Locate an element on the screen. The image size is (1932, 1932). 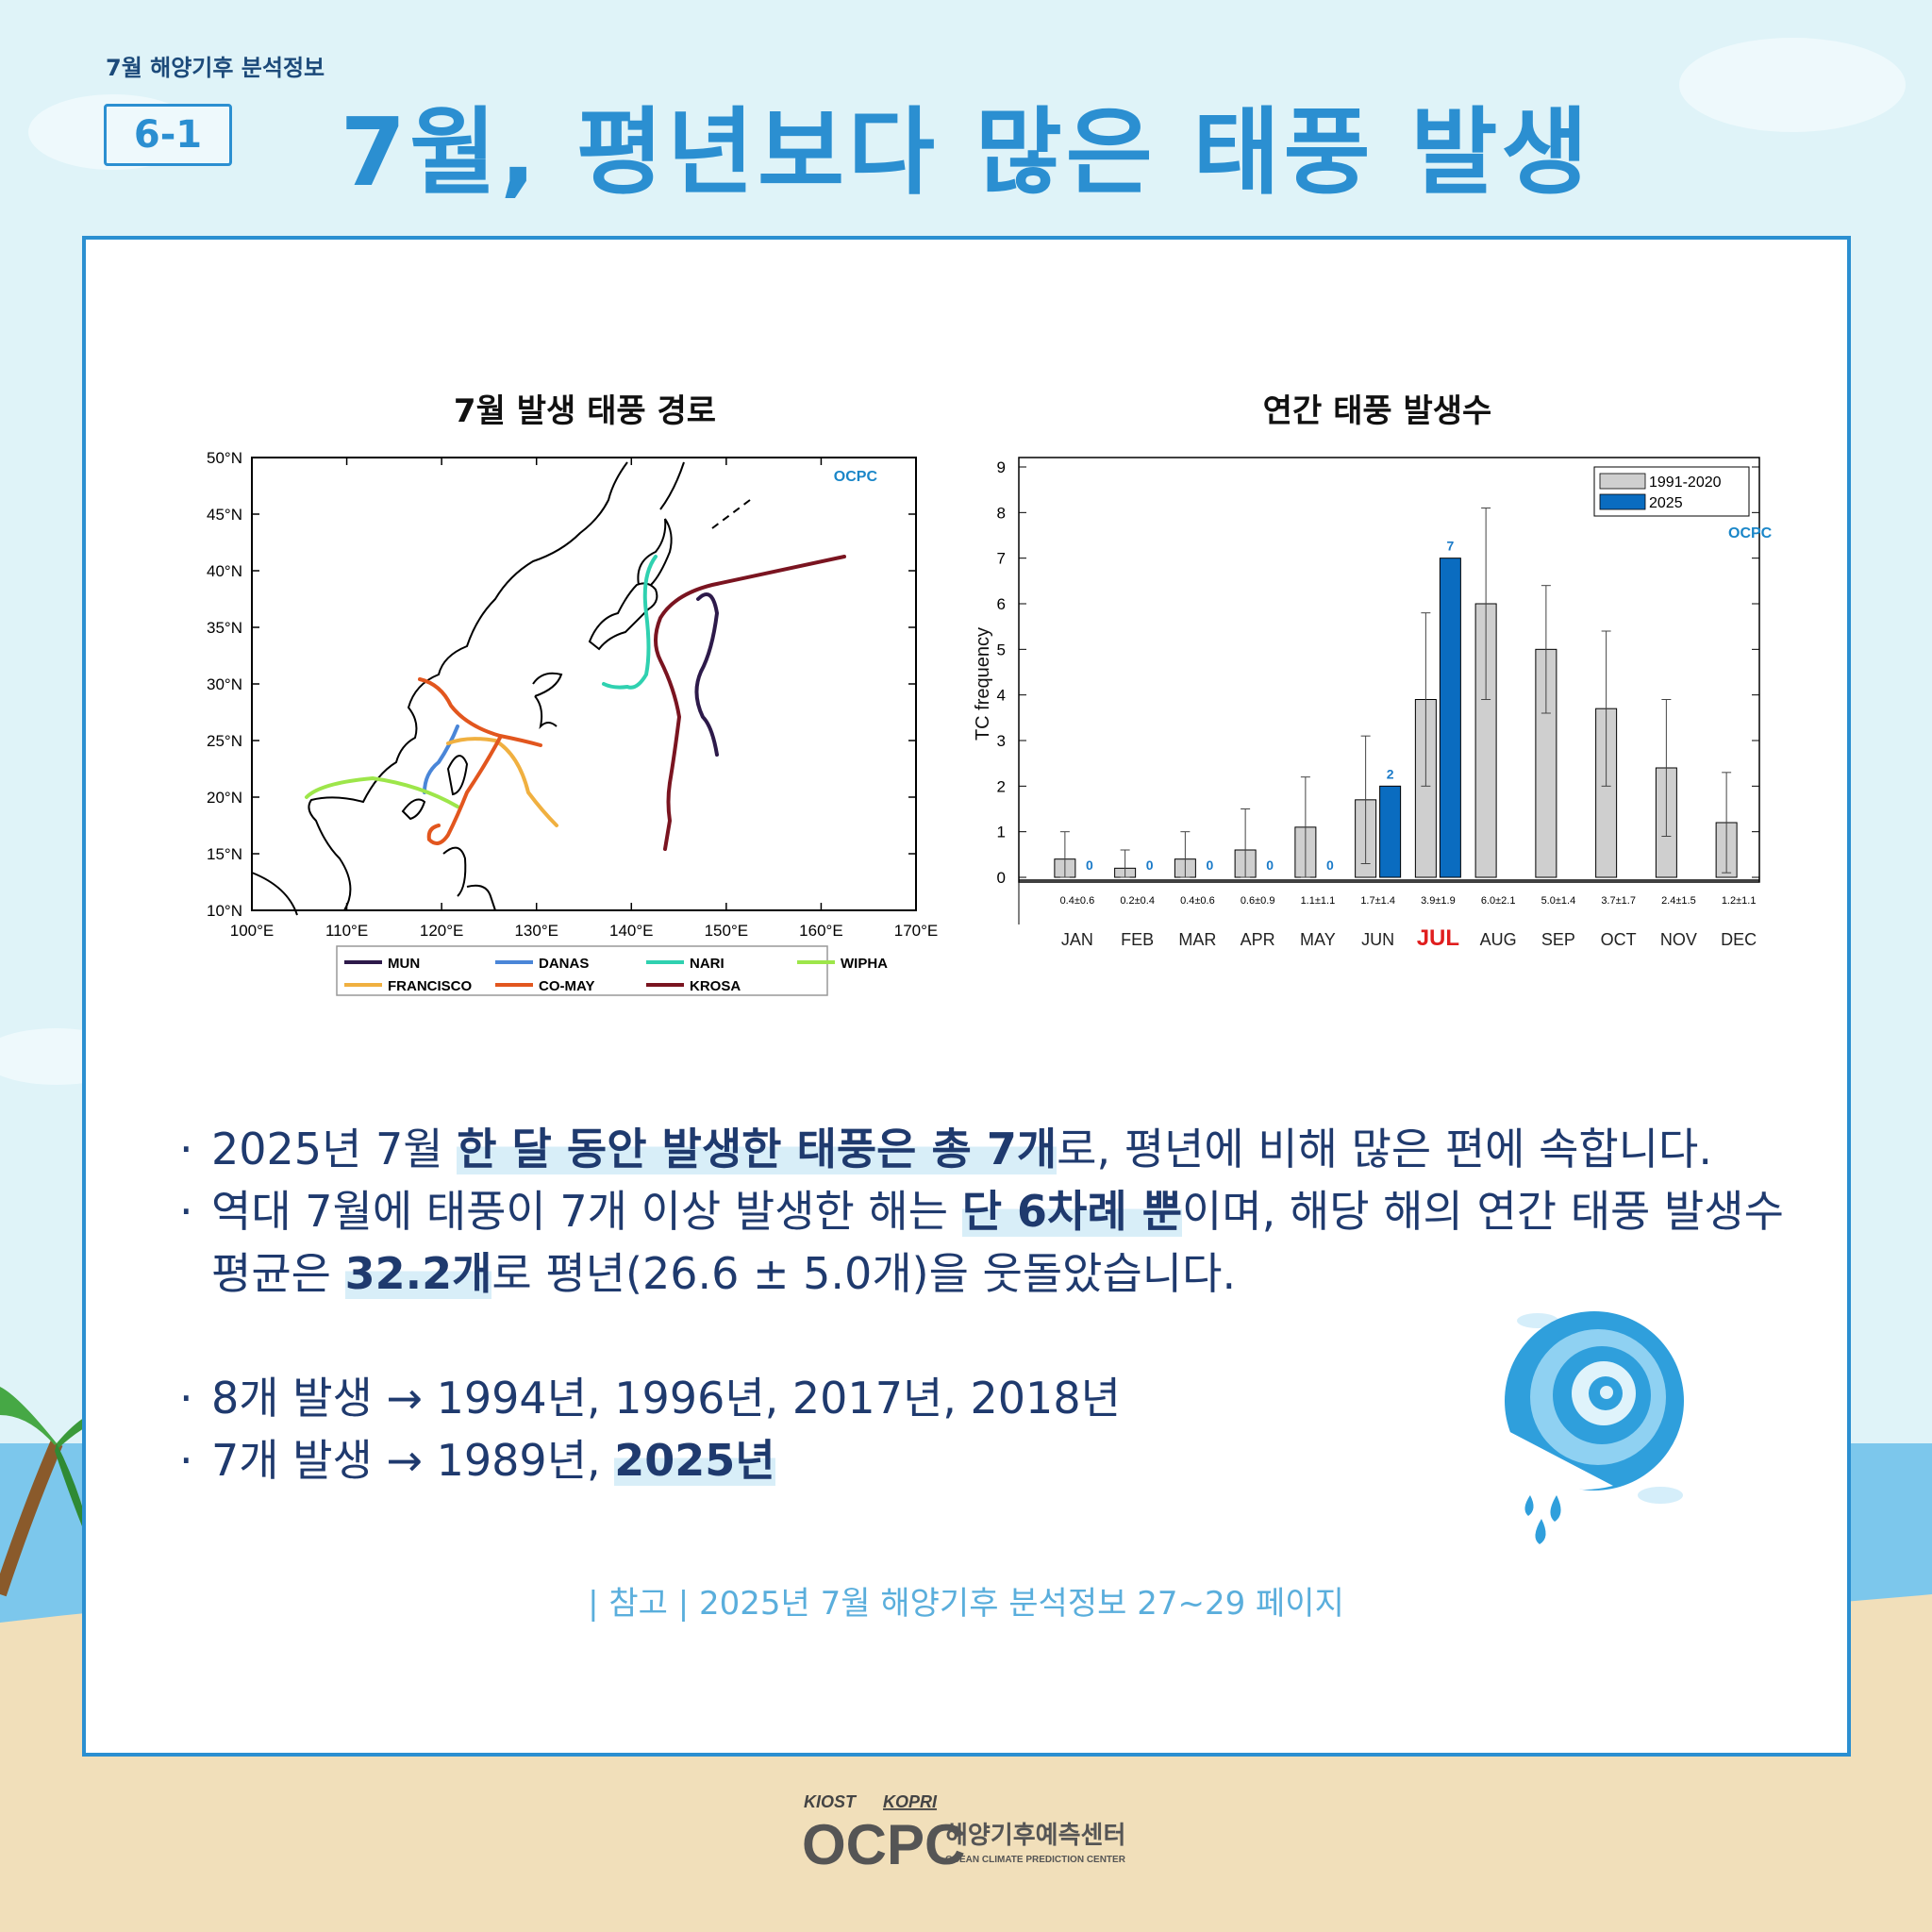
legend-swatch-1991-2020 is located at coordinates (1623, 481).